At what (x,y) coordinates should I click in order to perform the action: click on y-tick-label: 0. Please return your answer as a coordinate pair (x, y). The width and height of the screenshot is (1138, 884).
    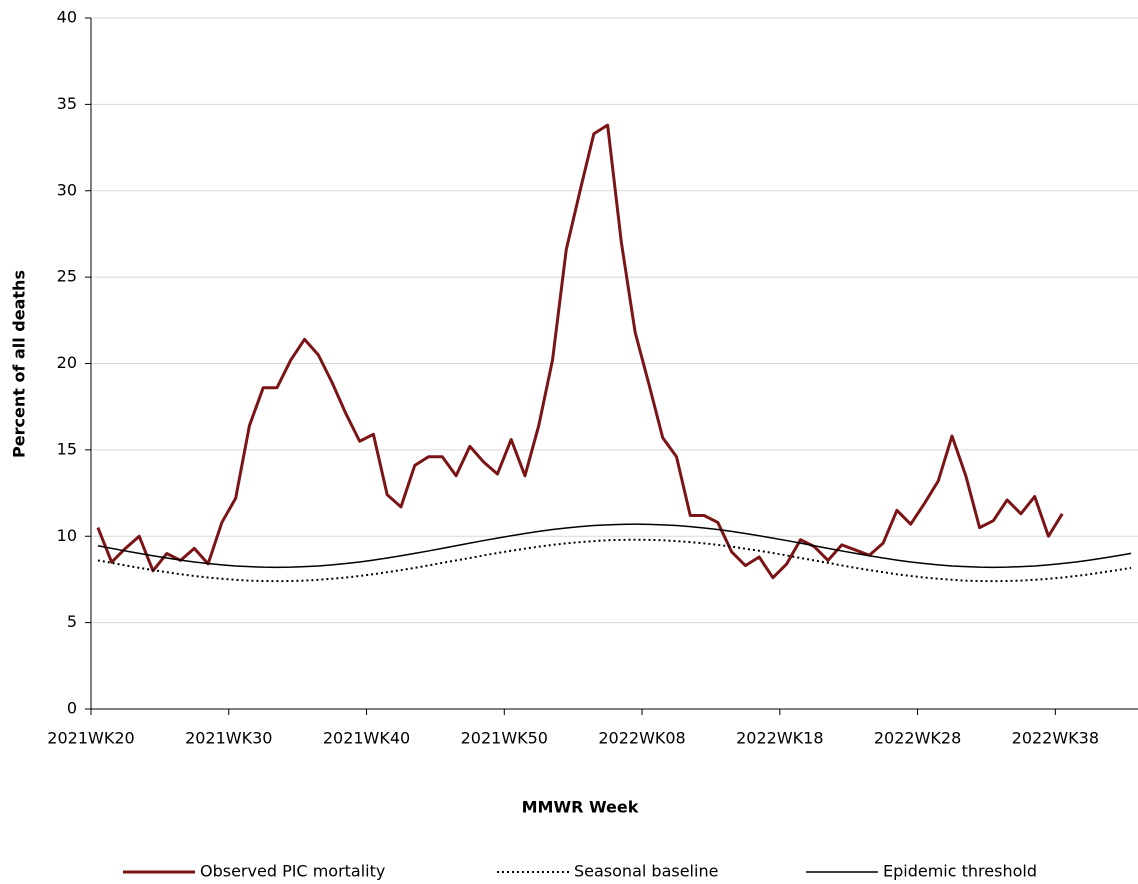
    Looking at the image, I should click on (72, 708).